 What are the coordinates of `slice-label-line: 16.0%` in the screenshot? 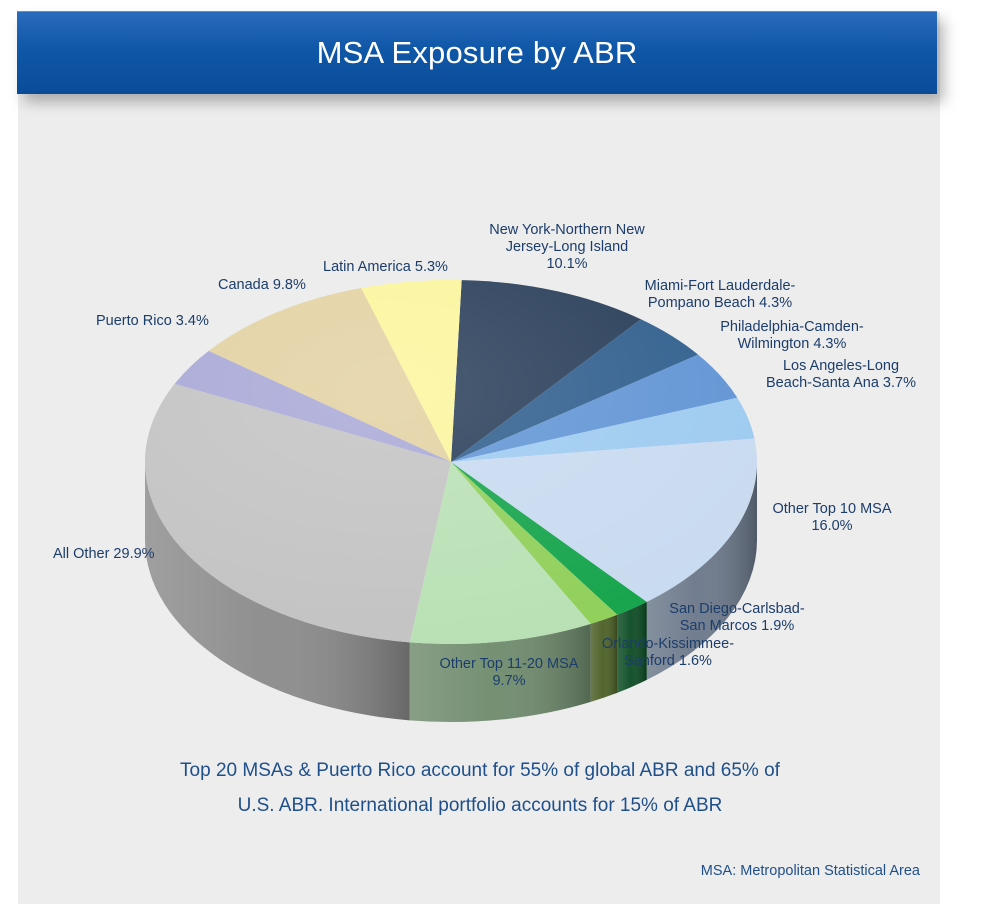 It's located at (831, 526).